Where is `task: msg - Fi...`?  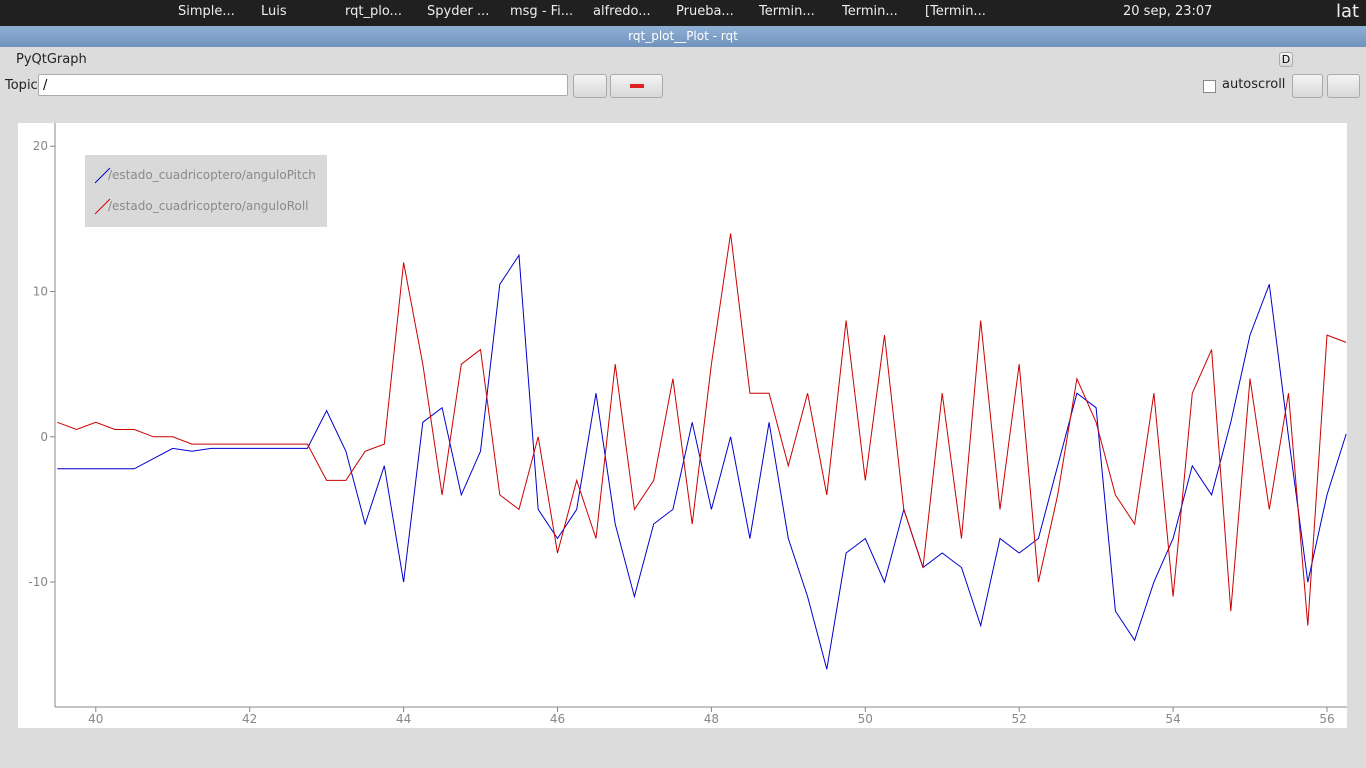 task: msg - Fi... is located at coordinates (542, 11).